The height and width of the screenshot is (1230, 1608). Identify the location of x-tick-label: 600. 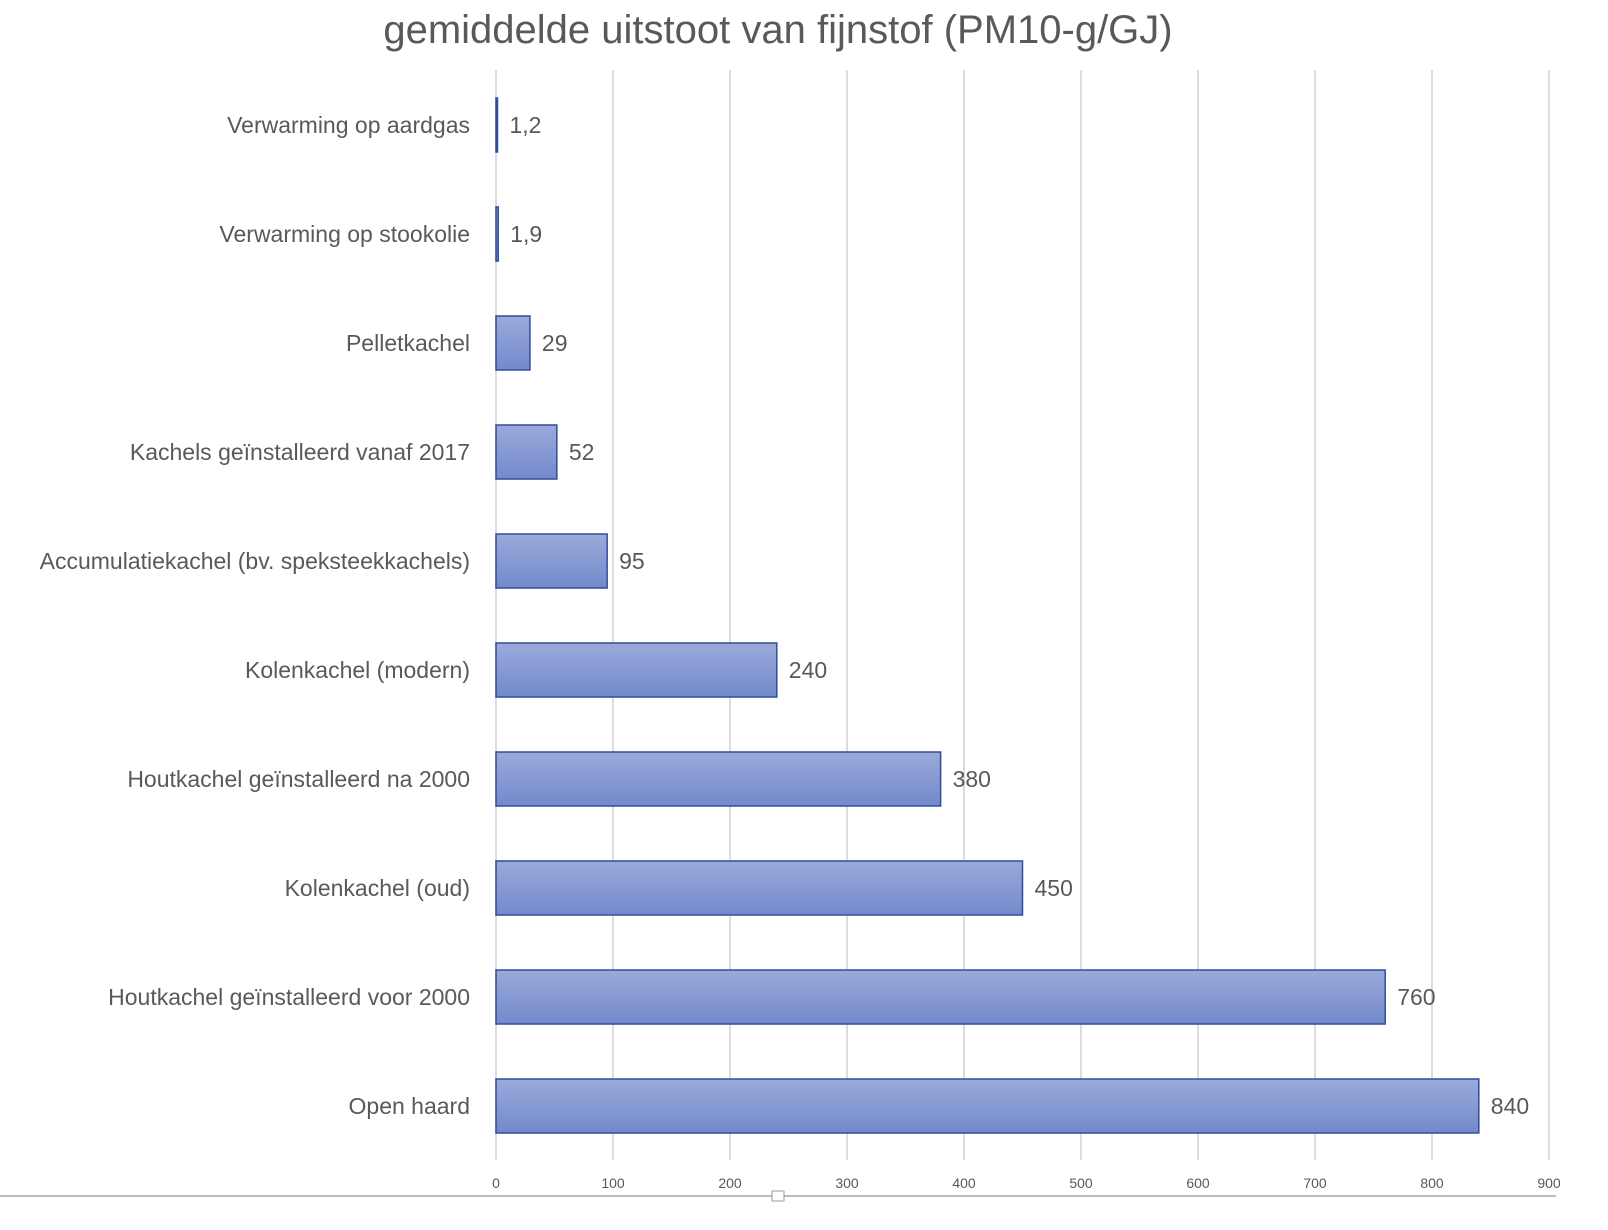
(1198, 1183).